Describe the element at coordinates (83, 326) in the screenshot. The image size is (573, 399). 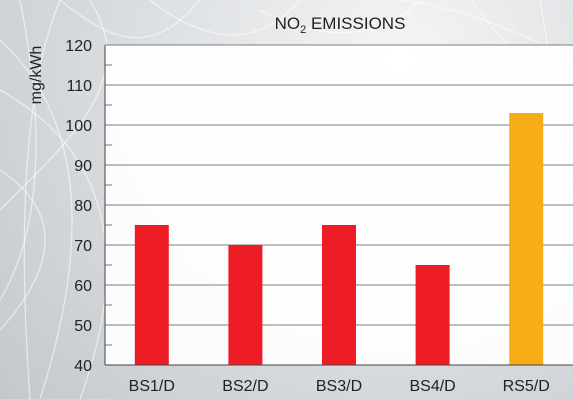
I see `y-tick-label: 50` at that location.